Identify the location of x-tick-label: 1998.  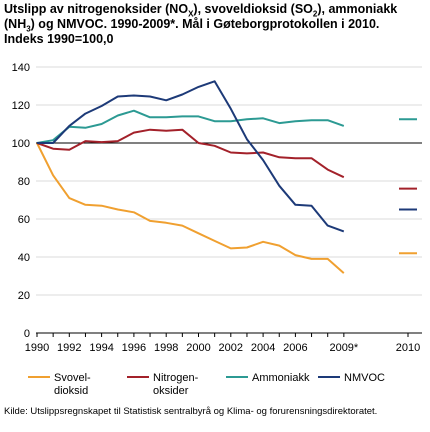
(166, 348).